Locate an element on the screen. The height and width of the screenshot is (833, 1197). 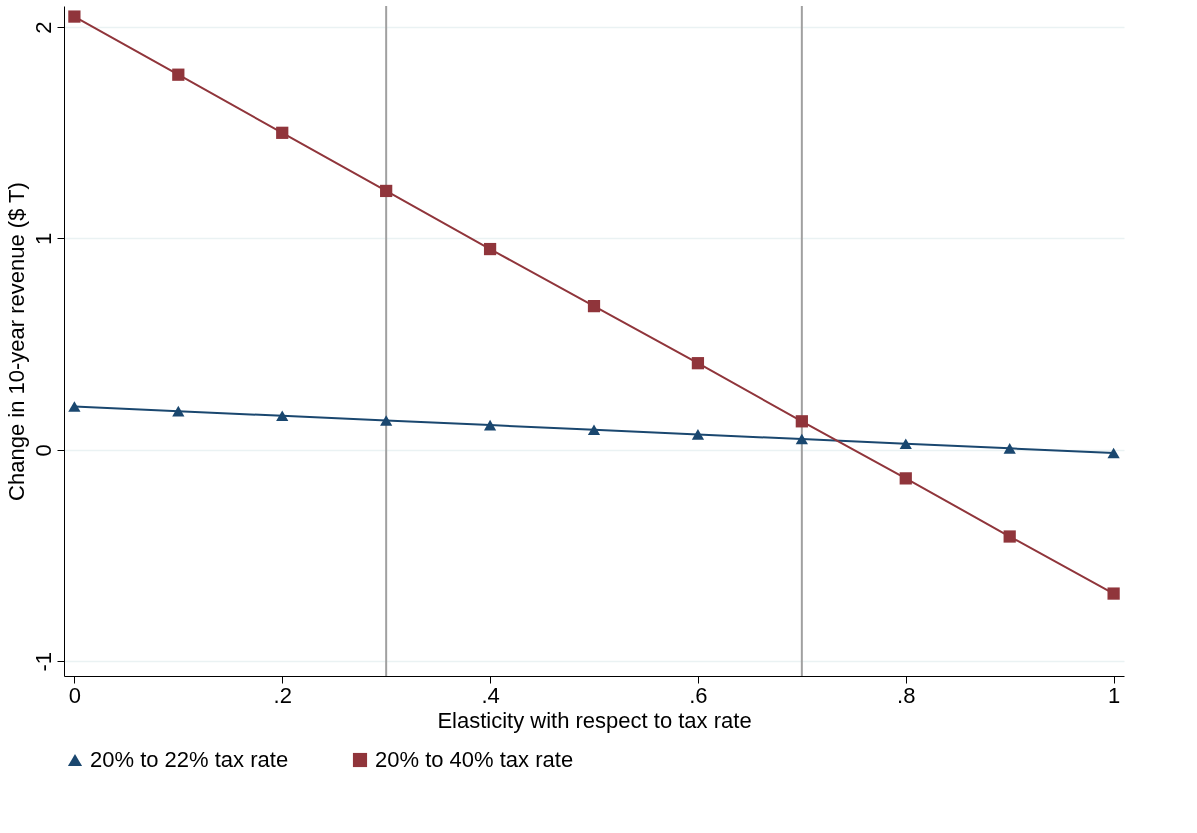
x-tick-label: .2 is located at coordinates (282, 695).